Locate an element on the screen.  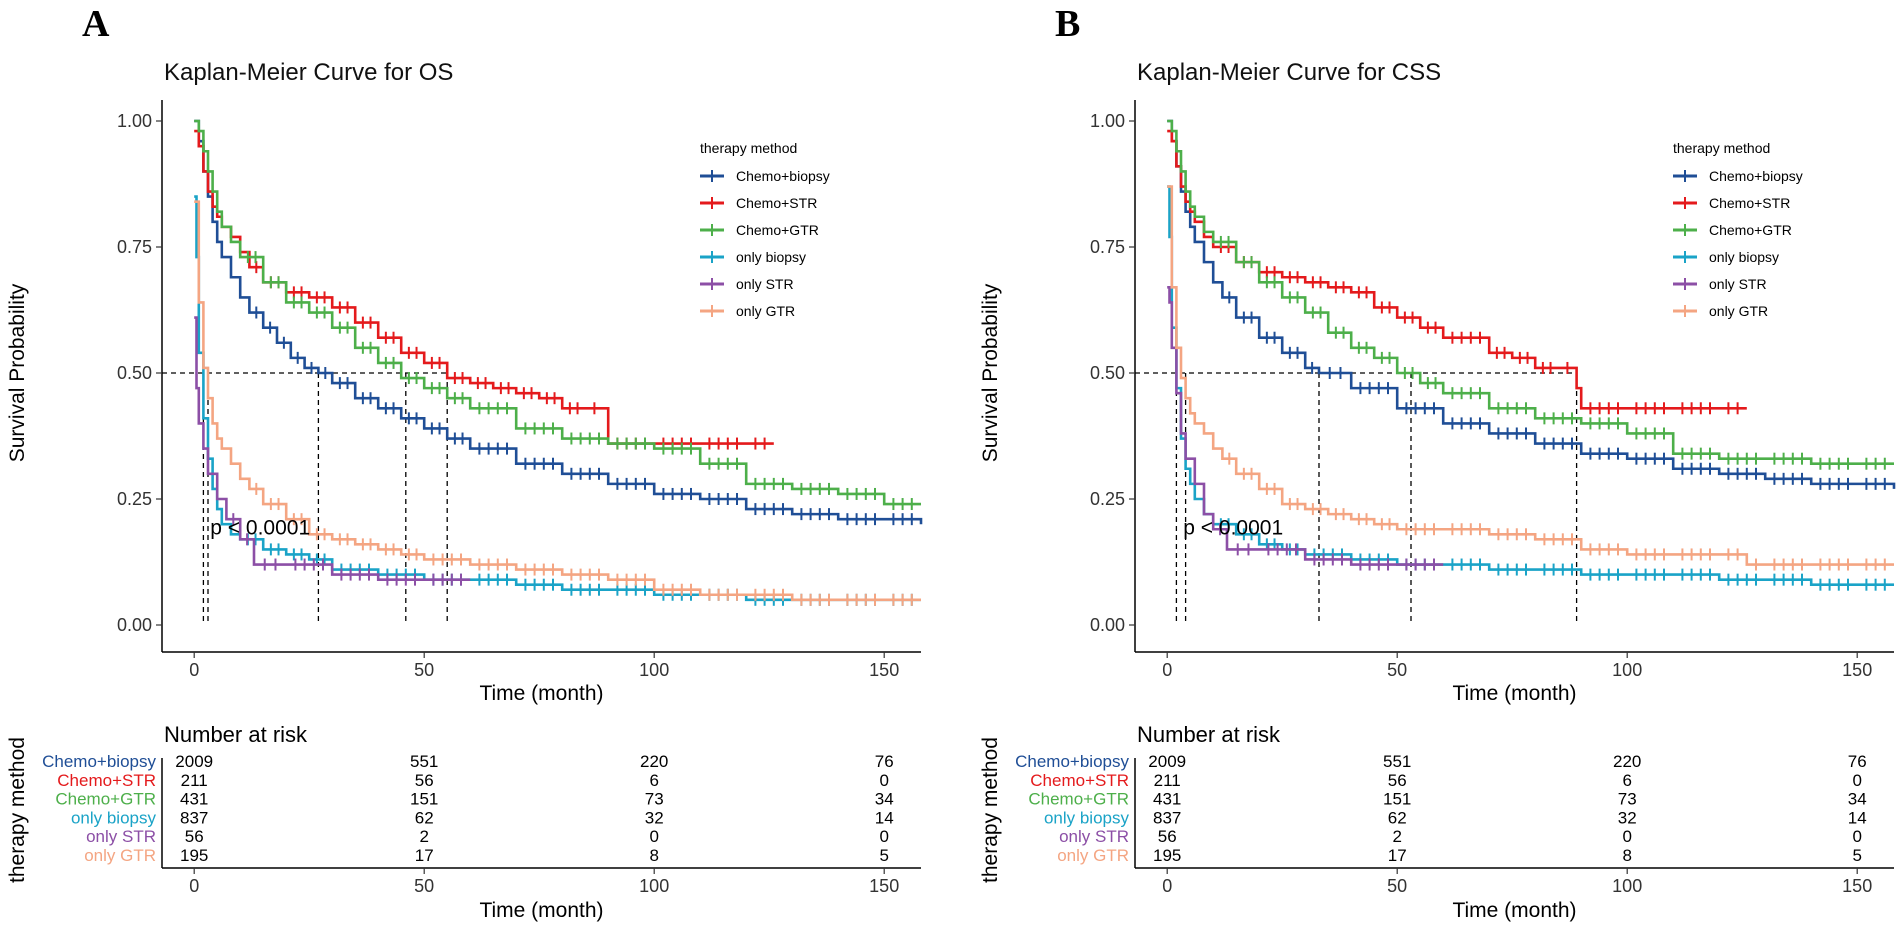
x-tick-label: 100 is located at coordinates (654, 670).